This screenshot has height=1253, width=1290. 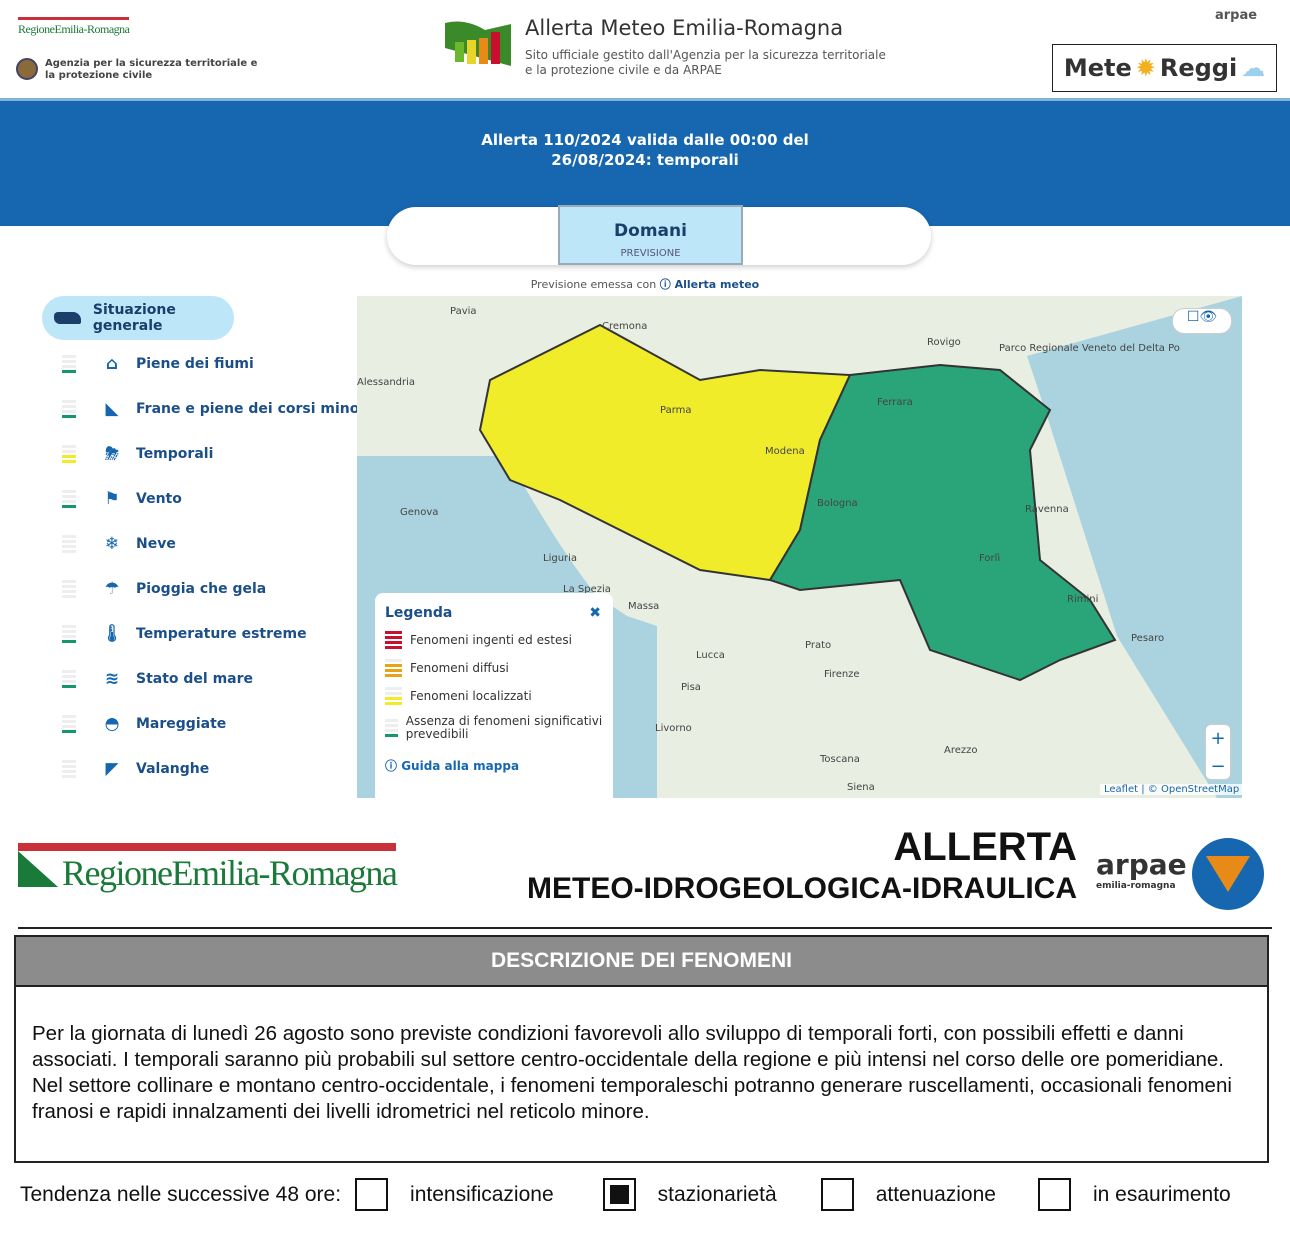 What do you see at coordinates (112, 364) in the screenshot?
I see `flood-house-icon: ⌂` at bounding box center [112, 364].